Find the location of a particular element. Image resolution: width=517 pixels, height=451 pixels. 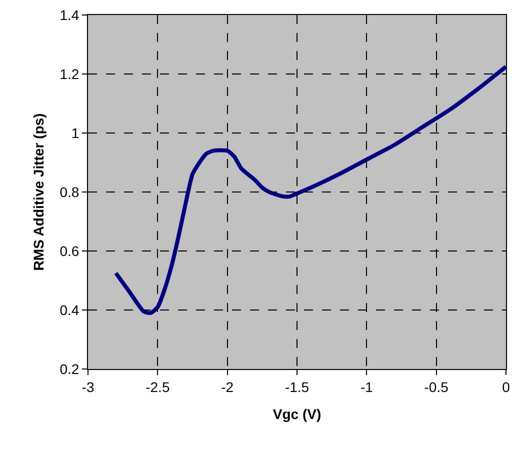

x-tick-label: -2.5 is located at coordinates (158, 386).